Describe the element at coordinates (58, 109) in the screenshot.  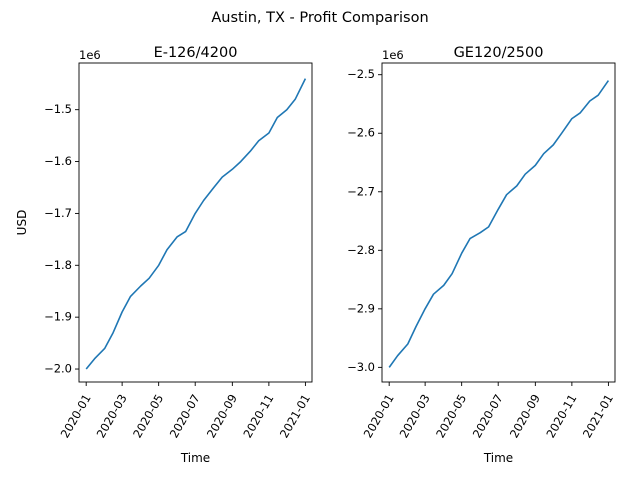
I see `y-tick-label: −1.5` at that location.